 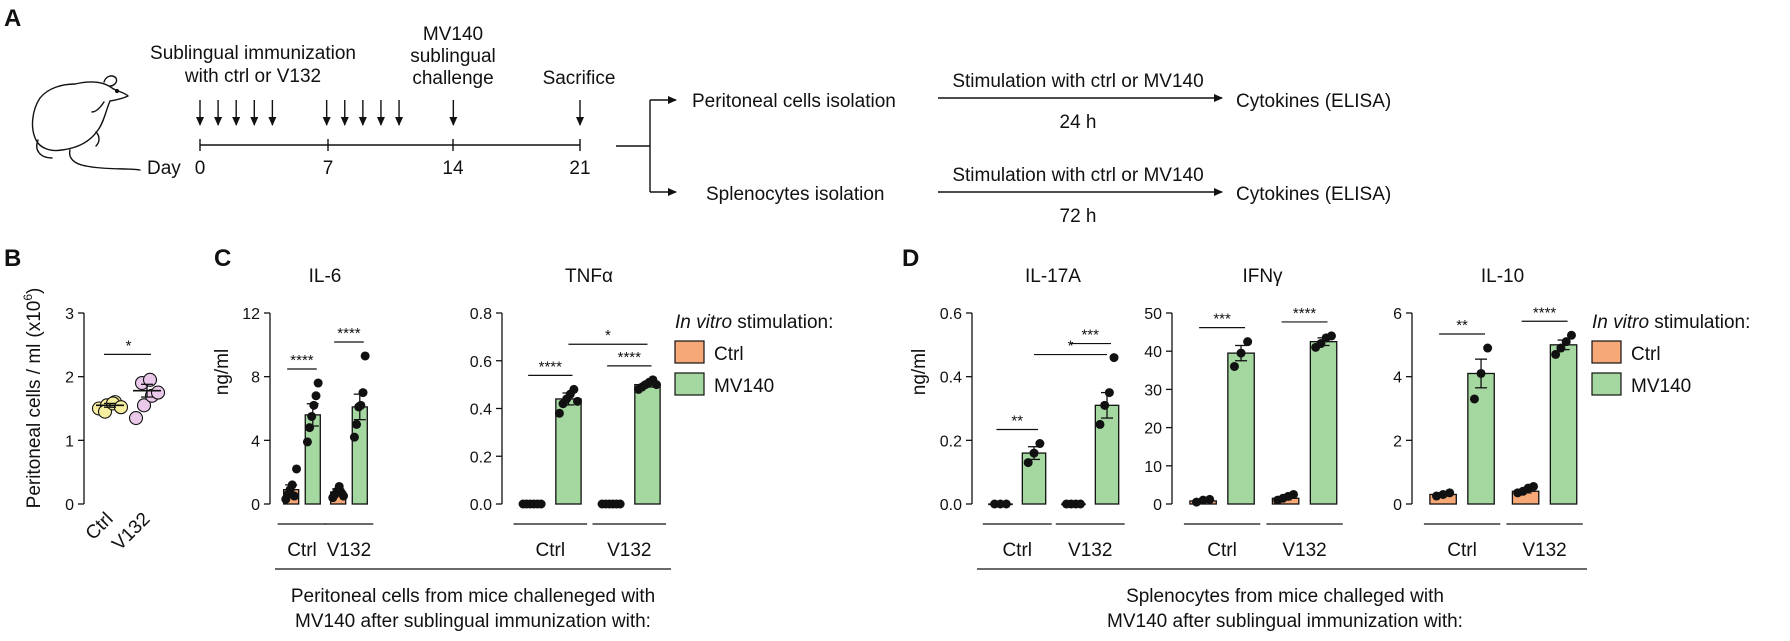 I want to click on y-tick-label: 6, so click(x=1397, y=314).